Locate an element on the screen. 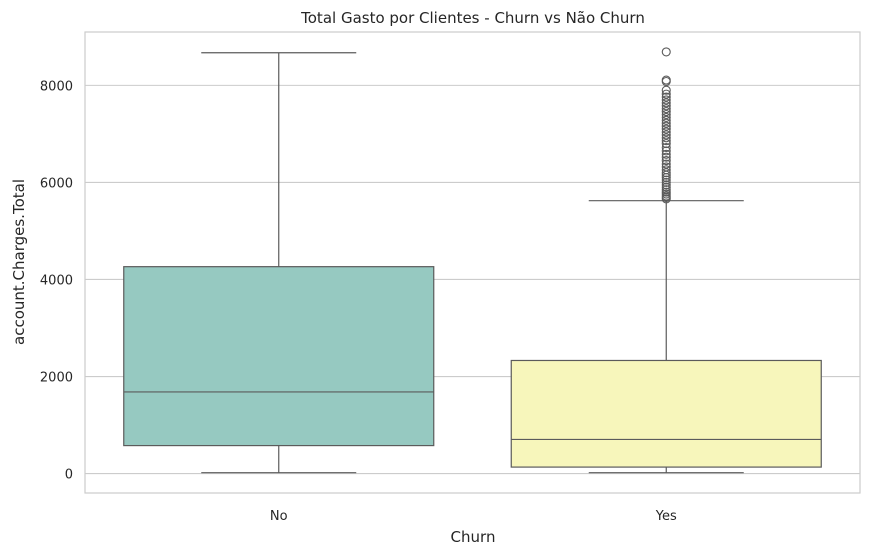  box-yes is located at coordinates (666, 413).